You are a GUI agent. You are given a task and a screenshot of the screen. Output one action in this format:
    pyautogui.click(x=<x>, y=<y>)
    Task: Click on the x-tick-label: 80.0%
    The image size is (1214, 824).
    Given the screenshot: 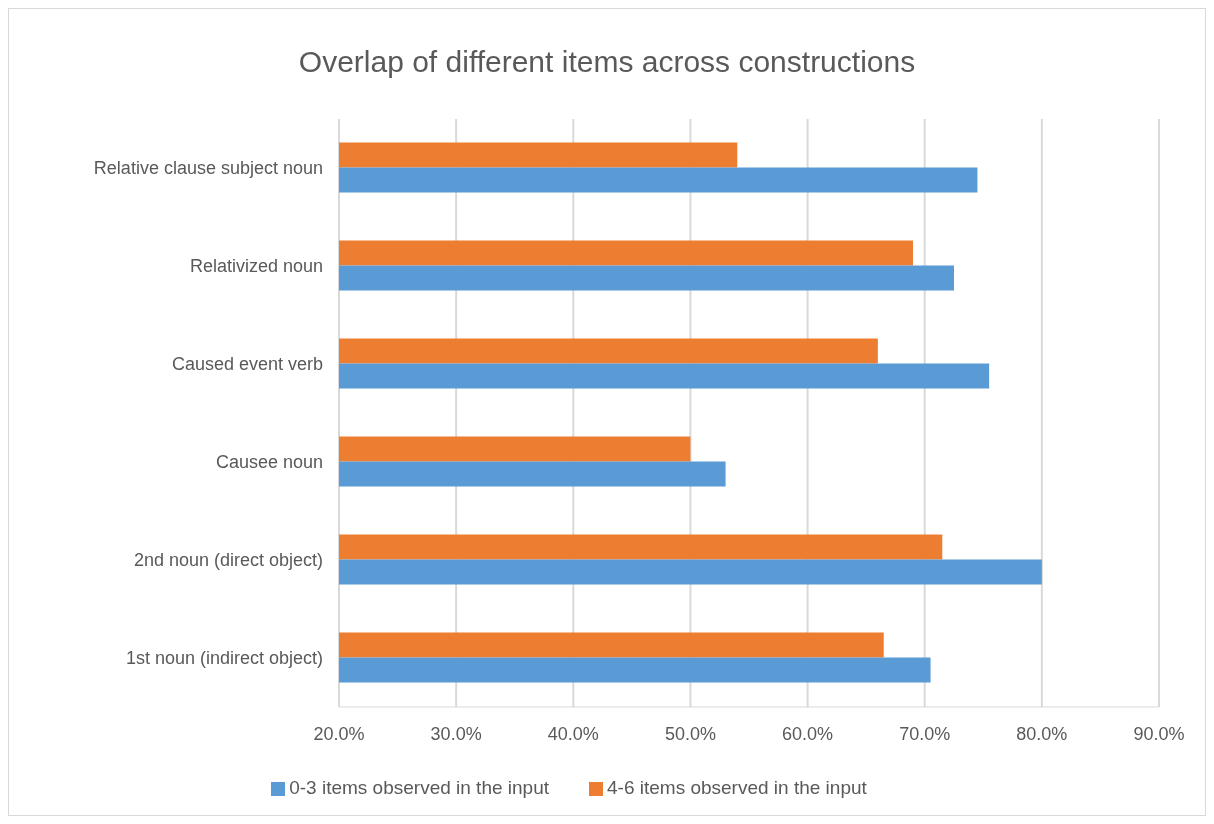 What is the action you would take?
    pyautogui.click(x=1042, y=733)
    